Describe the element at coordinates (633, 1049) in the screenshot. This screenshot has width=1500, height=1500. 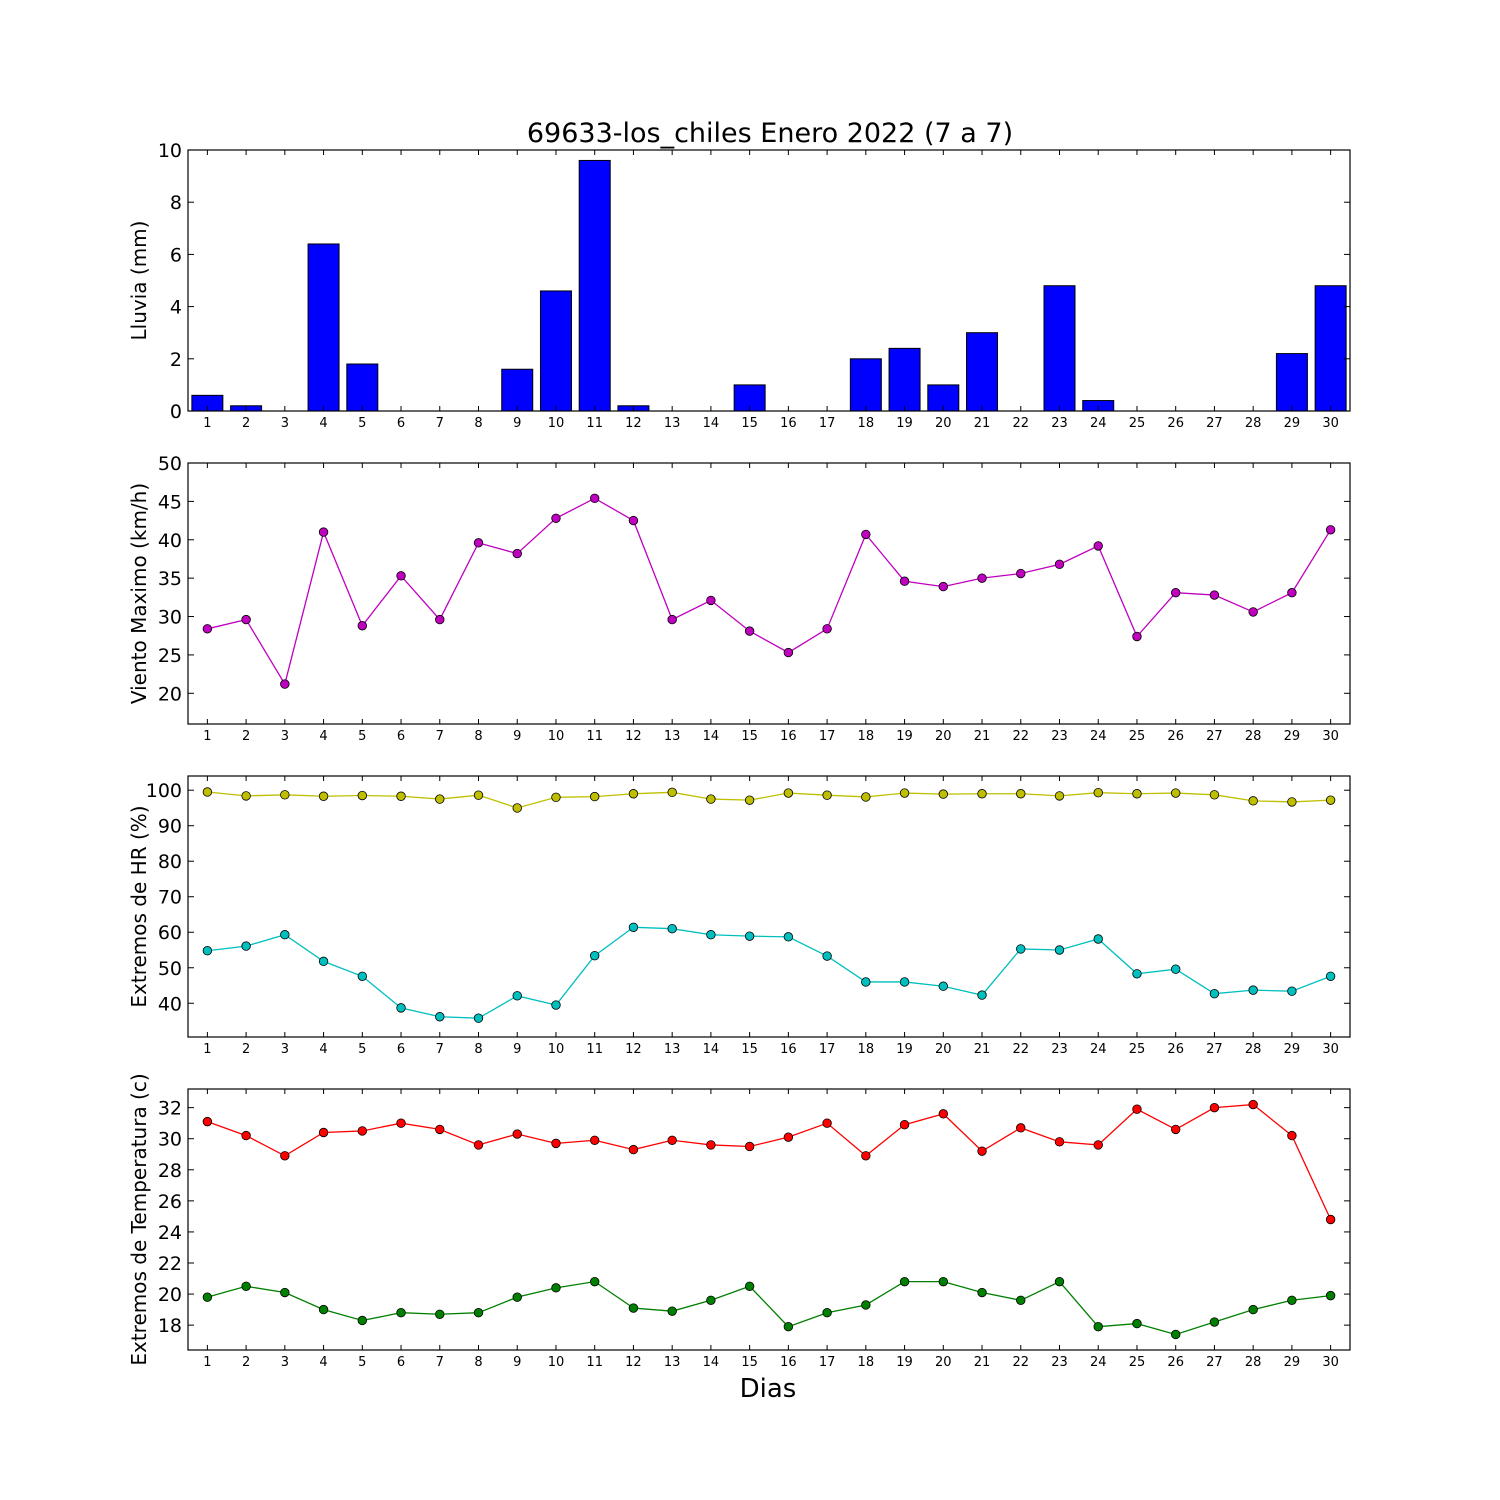
I see `x-tick-label: 12` at that location.